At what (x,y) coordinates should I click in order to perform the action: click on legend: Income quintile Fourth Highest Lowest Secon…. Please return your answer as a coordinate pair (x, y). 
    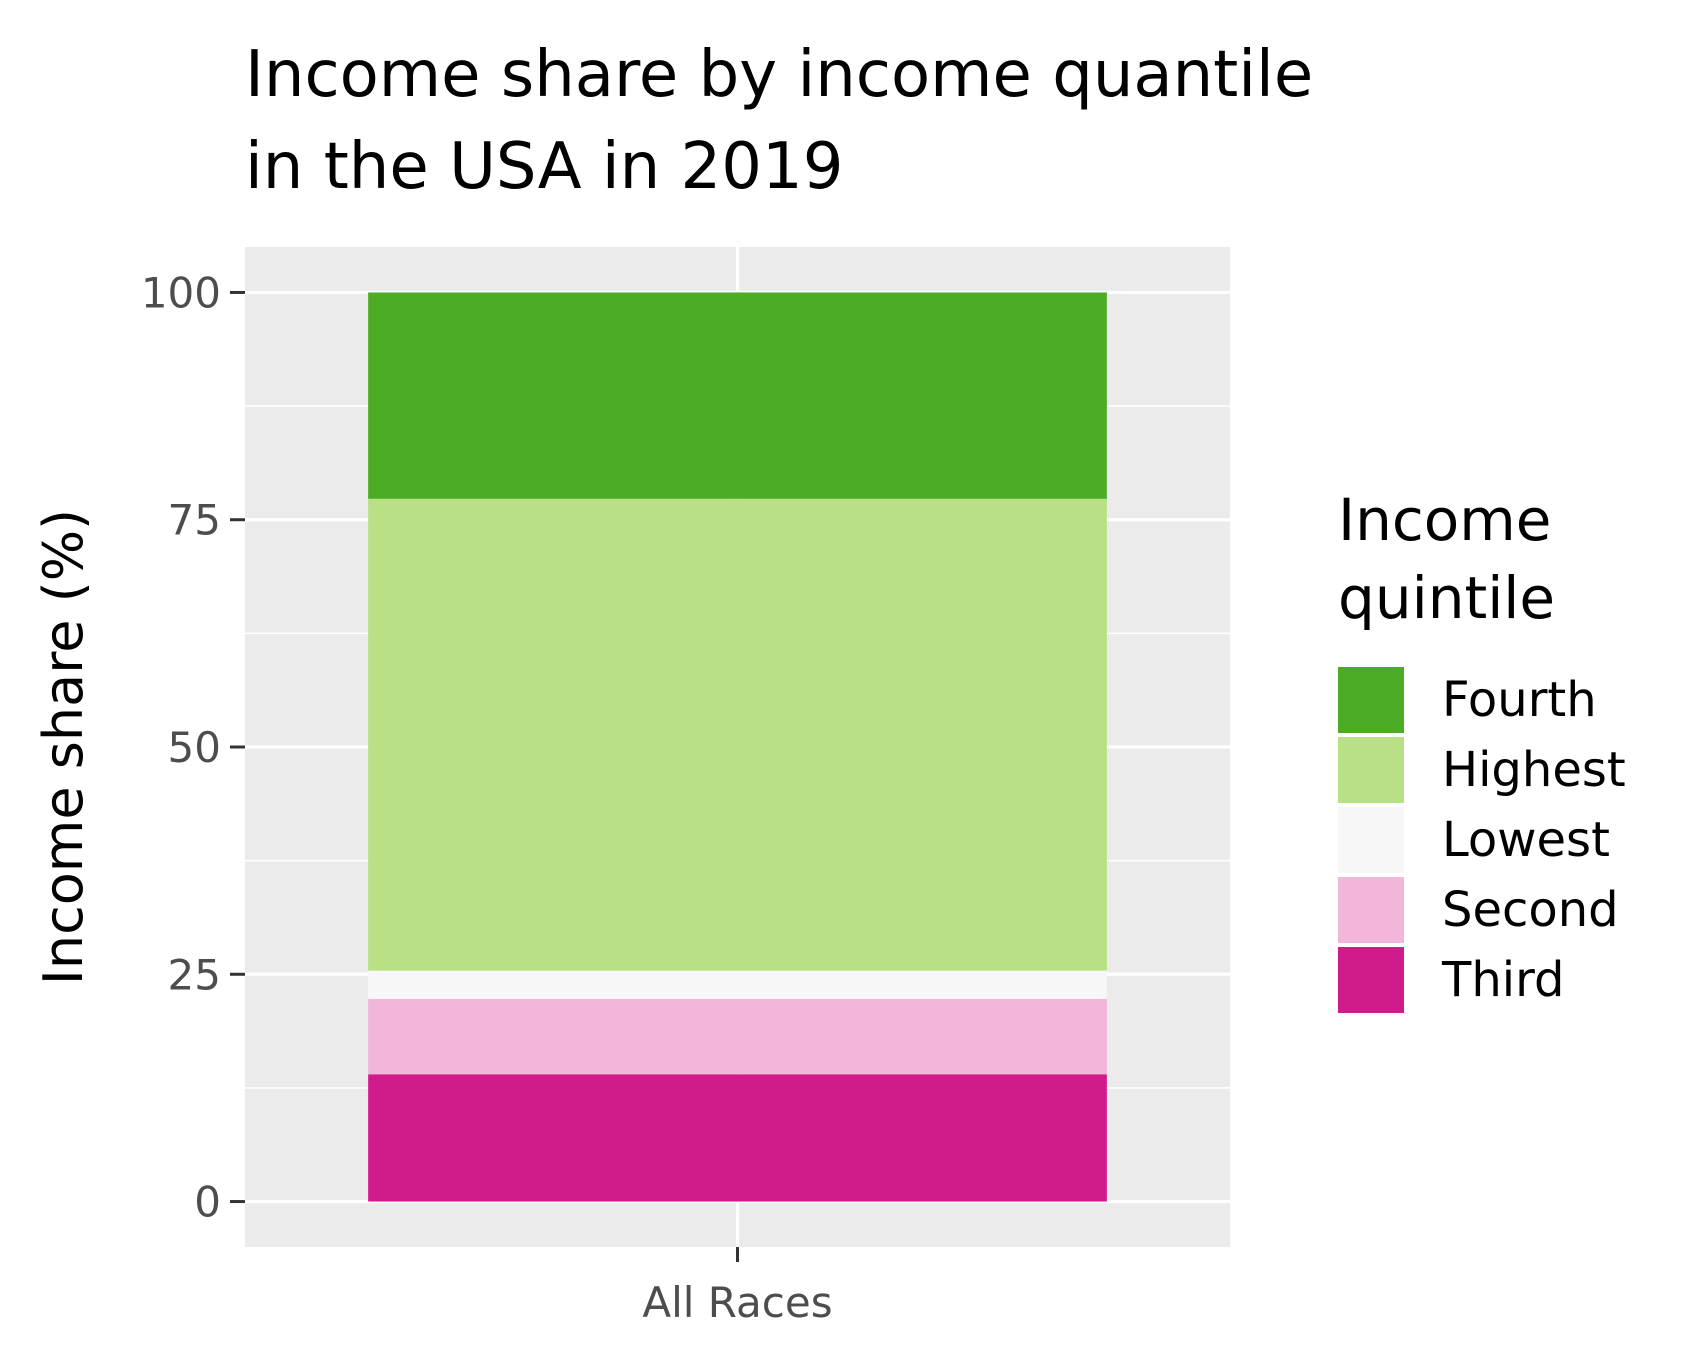
    Looking at the image, I should click on (1482, 749).